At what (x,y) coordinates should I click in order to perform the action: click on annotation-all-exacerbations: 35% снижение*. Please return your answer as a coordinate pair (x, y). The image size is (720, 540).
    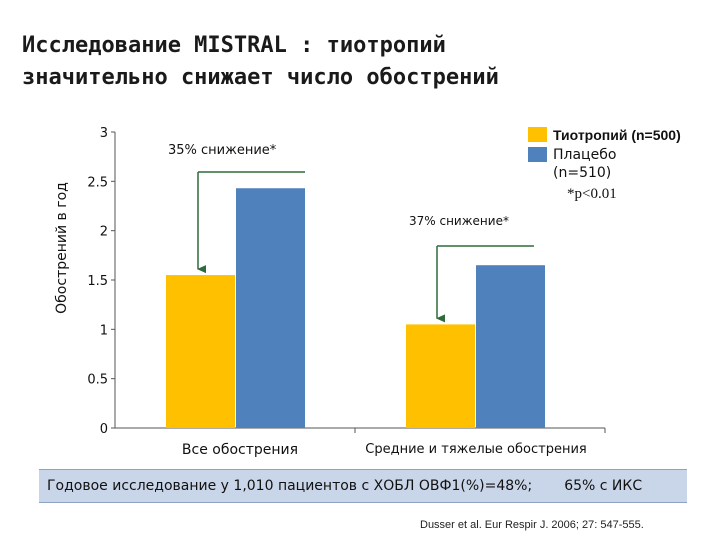
    Looking at the image, I should click on (222, 150).